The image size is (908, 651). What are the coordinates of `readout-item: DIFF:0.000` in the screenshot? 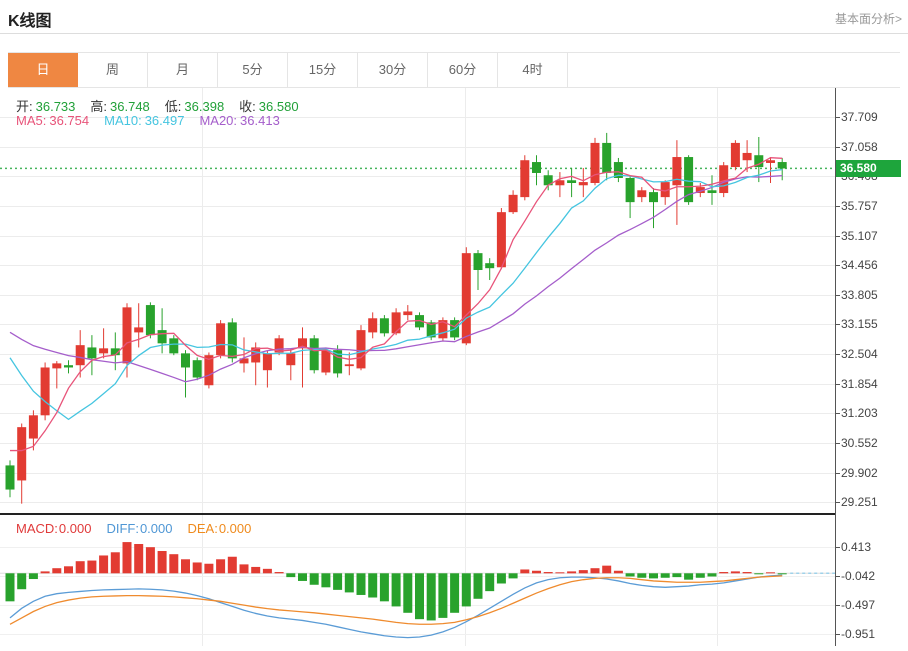 It's located at (139, 528).